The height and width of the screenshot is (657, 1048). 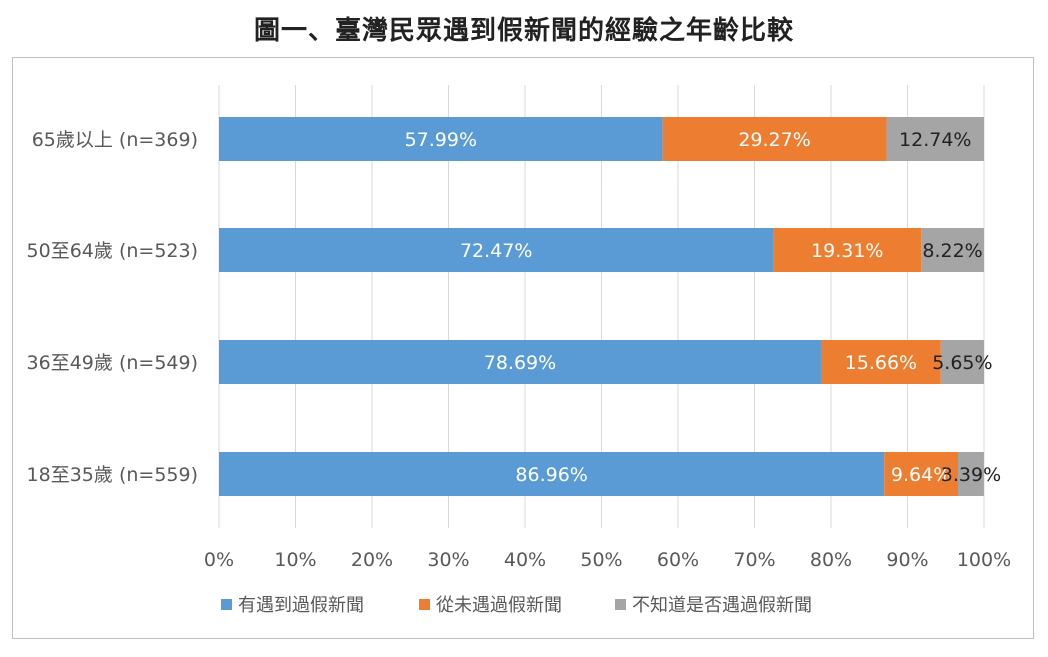 I want to click on data-label: 3.39%, so click(x=971, y=475).